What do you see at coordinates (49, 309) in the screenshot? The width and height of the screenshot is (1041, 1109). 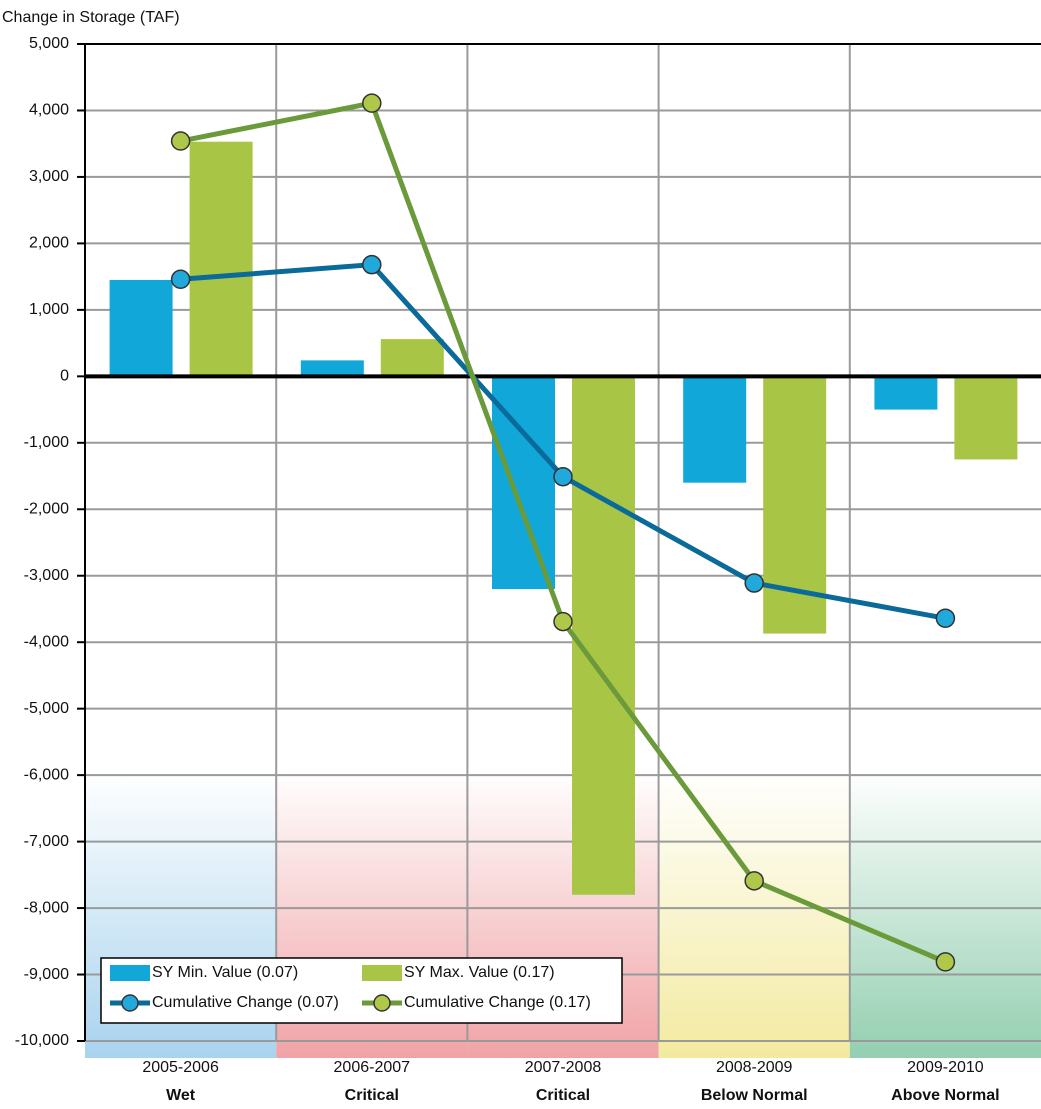 I see `y-tick-label: 1,000` at bounding box center [49, 309].